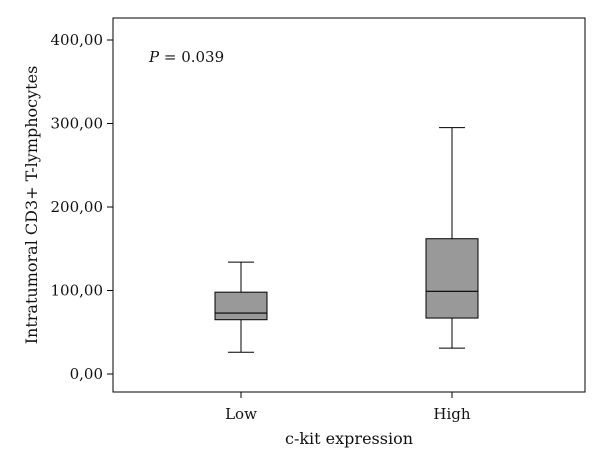 This screenshot has height=475, width=600. Describe the element at coordinates (241, 414) in the screenshot. I see `x-tick-label: Low` at that location.